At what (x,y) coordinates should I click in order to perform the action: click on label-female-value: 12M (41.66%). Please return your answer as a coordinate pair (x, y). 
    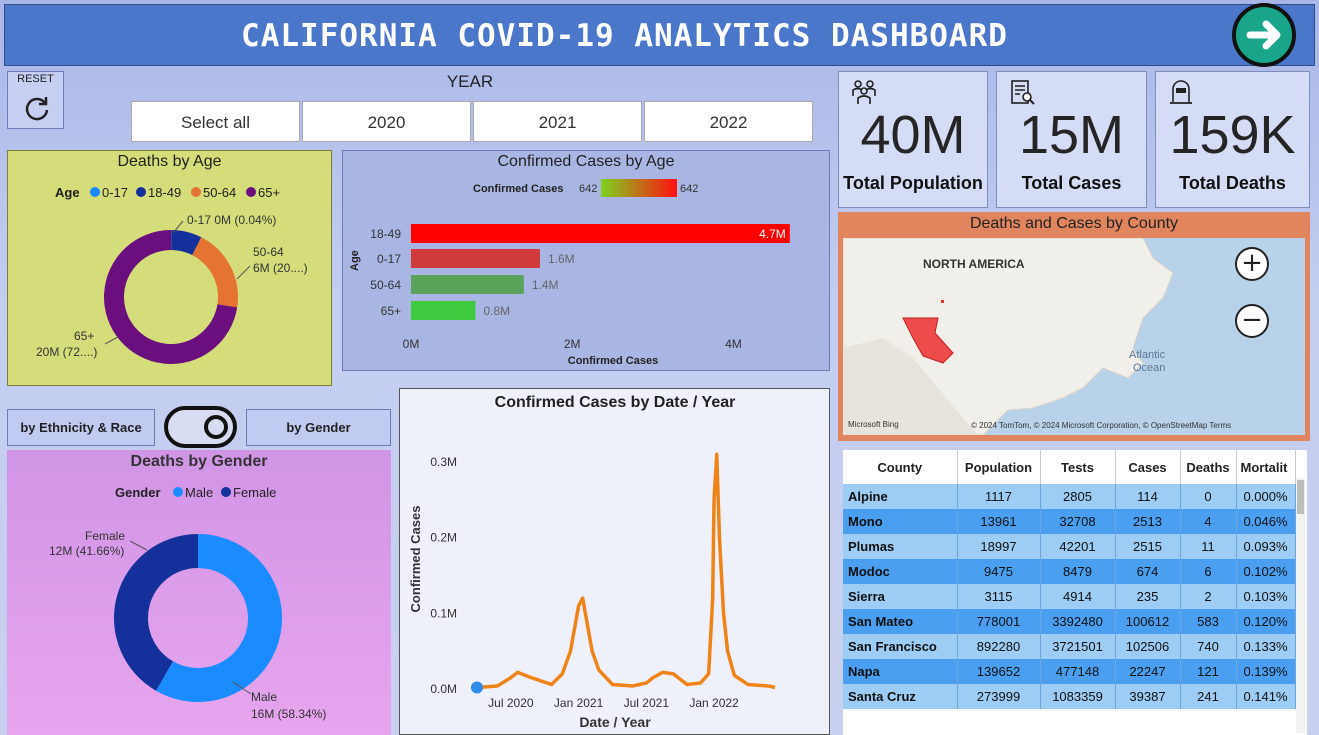
    Looking at the image, I should click on (86, 551).